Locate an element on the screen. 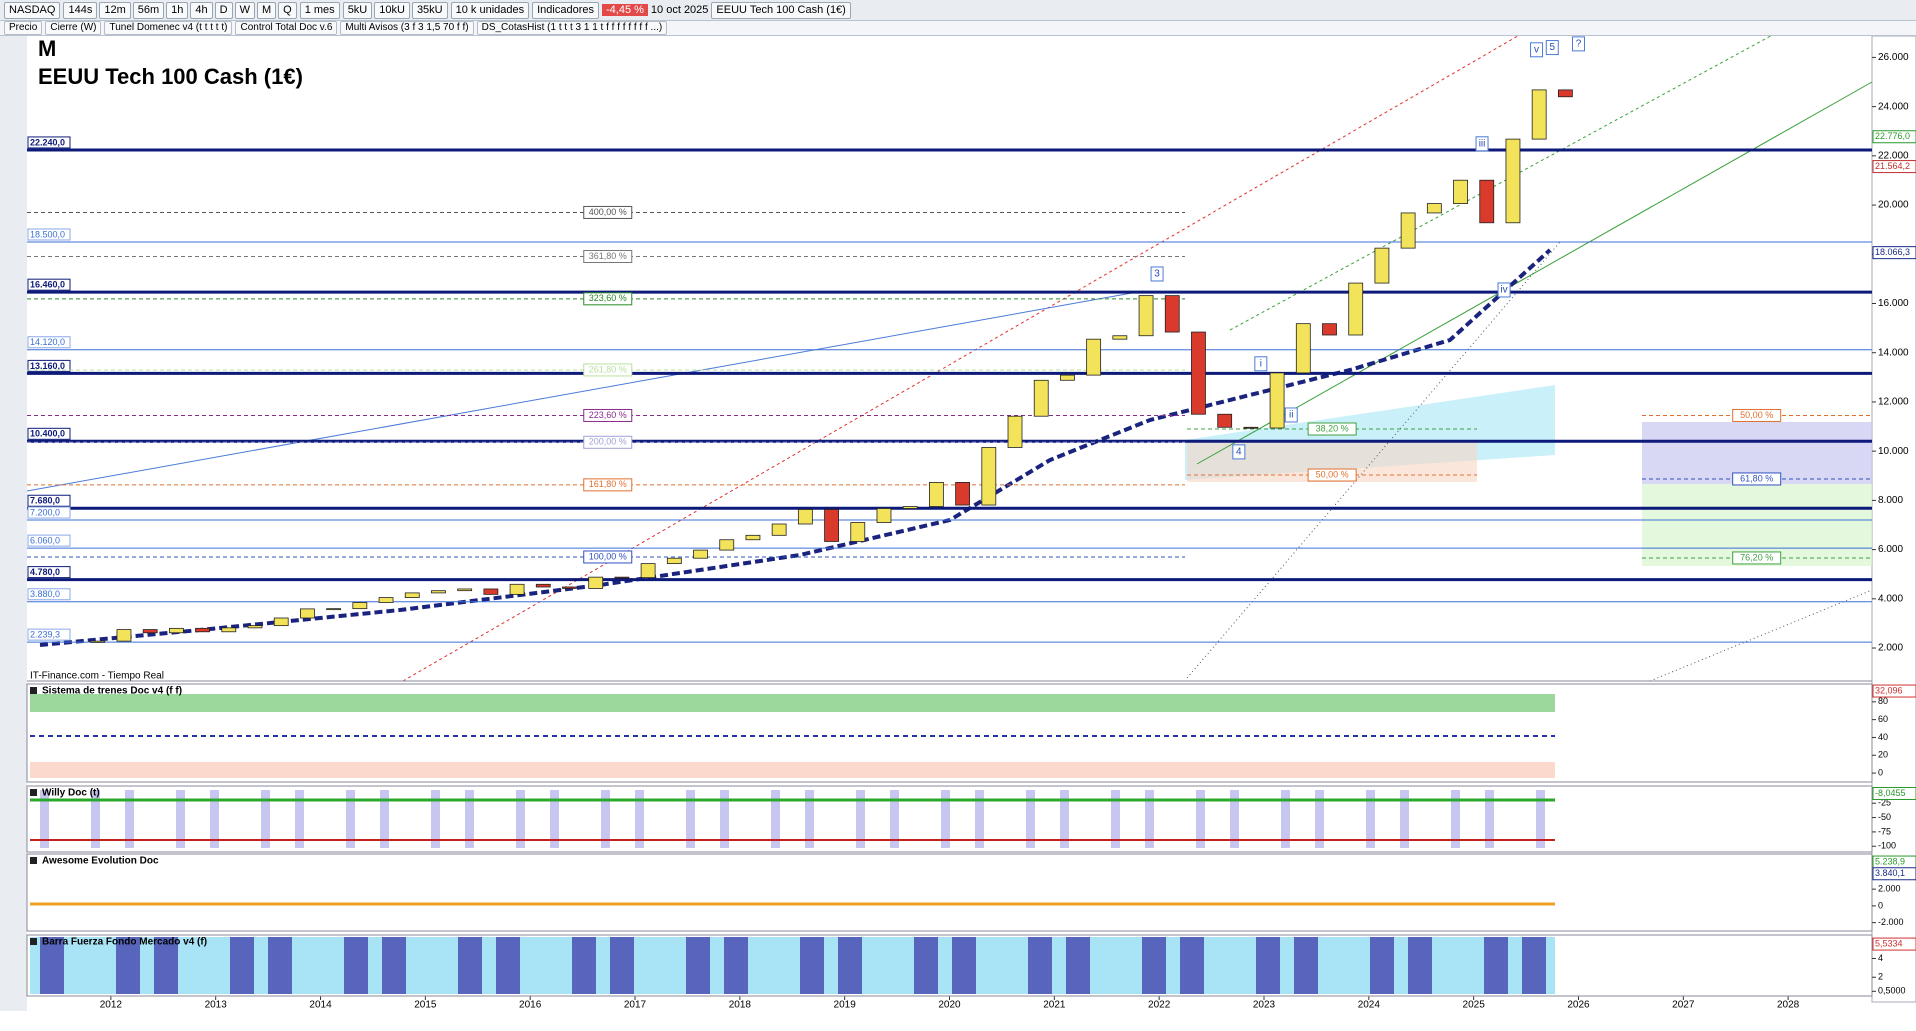 Image resolution: width=1916 pixels, height=1031 pixels. date: 10 oct 2025 is located at coordinates (679, 10).